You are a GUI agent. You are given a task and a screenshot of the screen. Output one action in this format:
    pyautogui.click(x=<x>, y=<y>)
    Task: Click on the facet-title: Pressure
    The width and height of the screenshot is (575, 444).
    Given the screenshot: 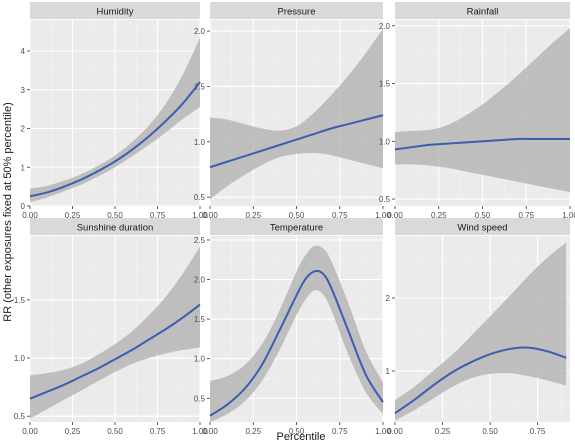 What is the action you would take?
    pyautogui.click(x=296, y=12)
    